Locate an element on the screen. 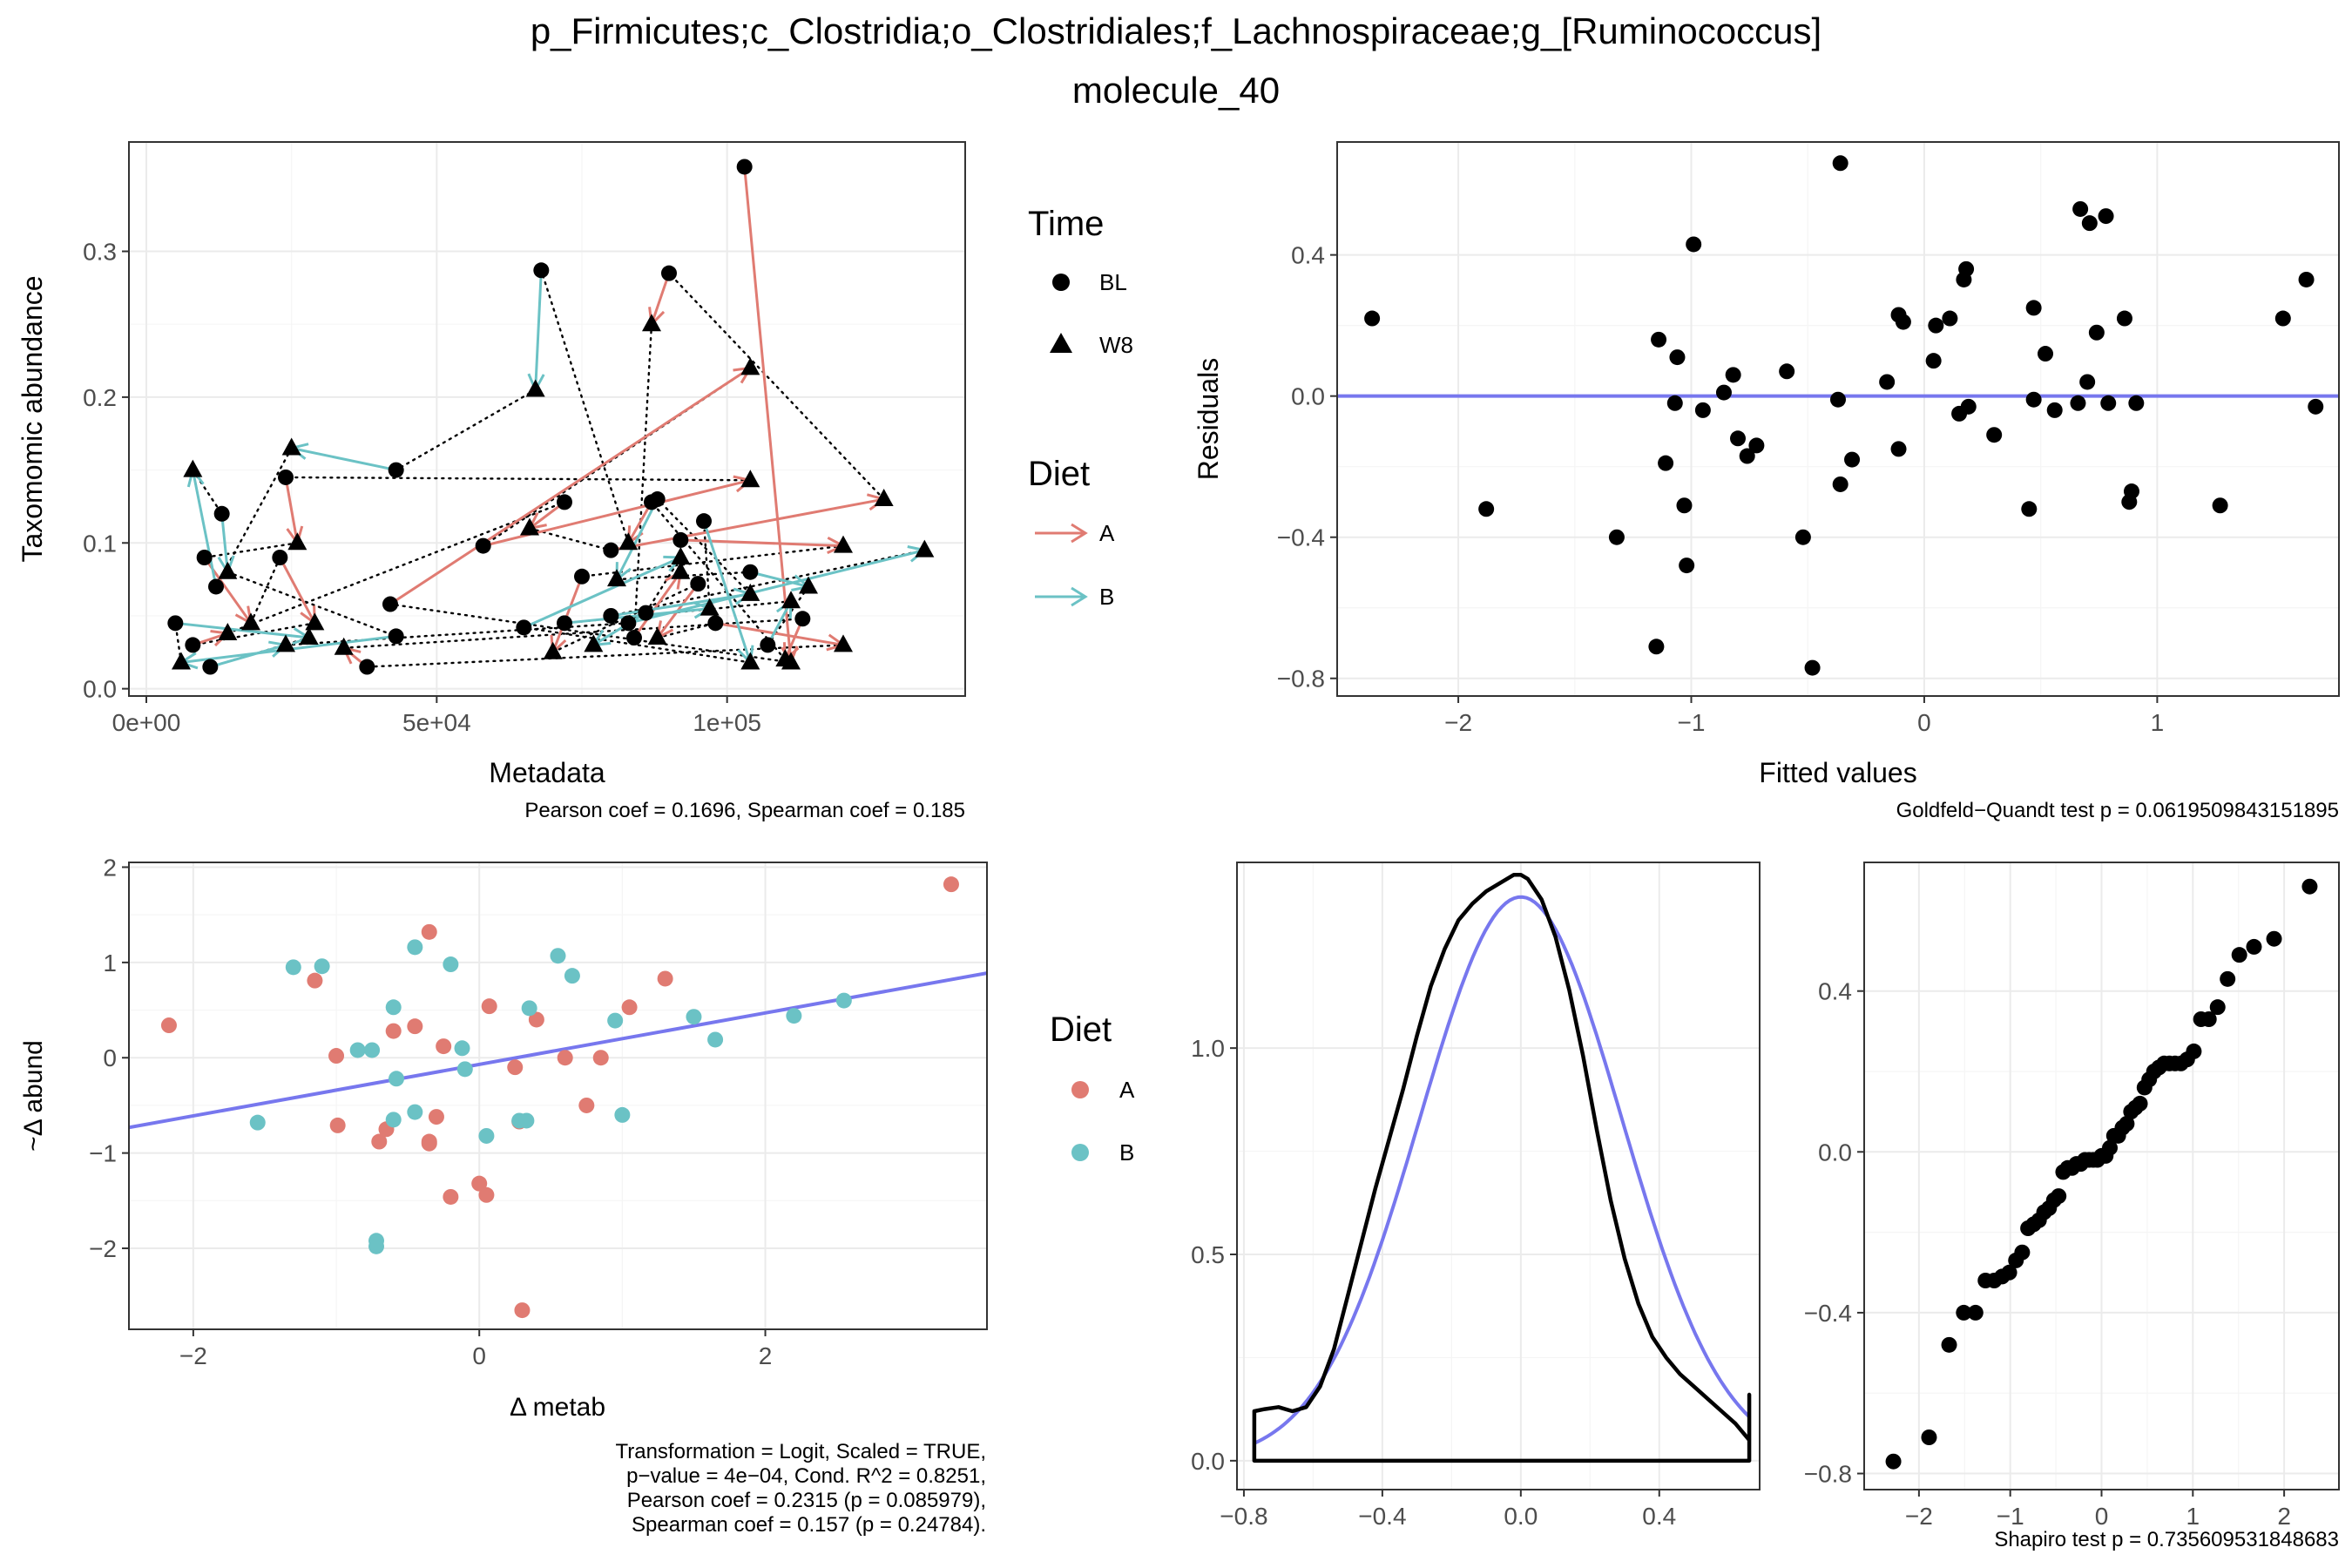  delta-y-ticks: −2 −1 0 1 2 is located at coordinates (109, 1058).